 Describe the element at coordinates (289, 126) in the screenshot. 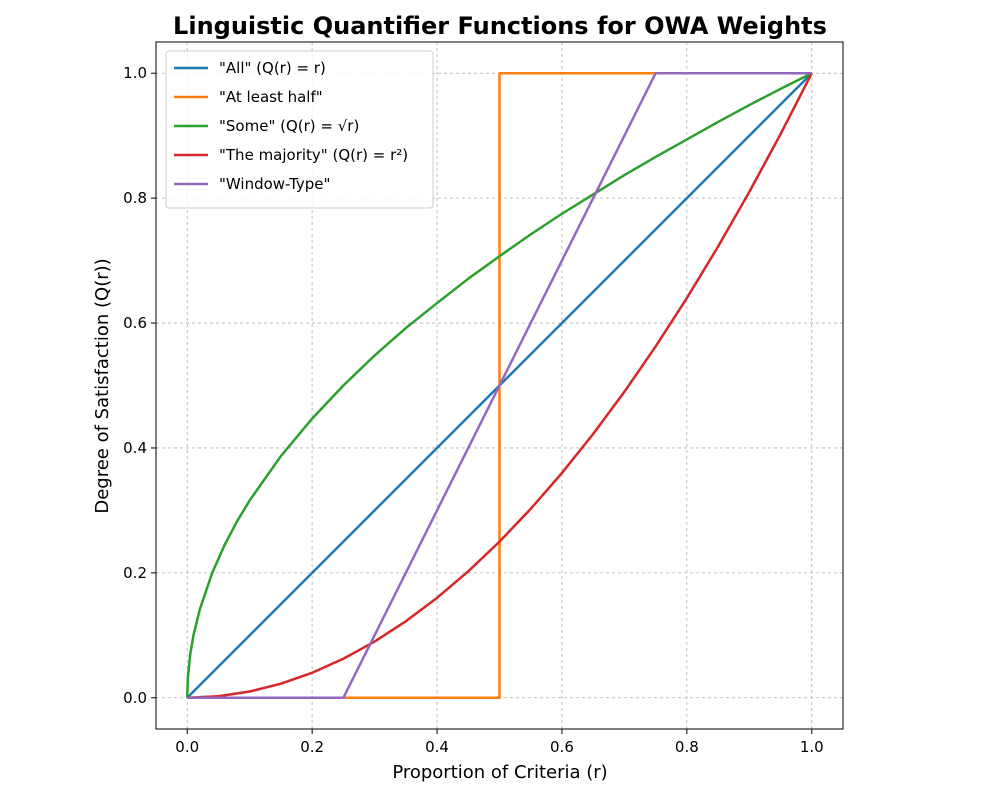

I see `legend-label: "Some" (Q(r) = √r)` at that location.